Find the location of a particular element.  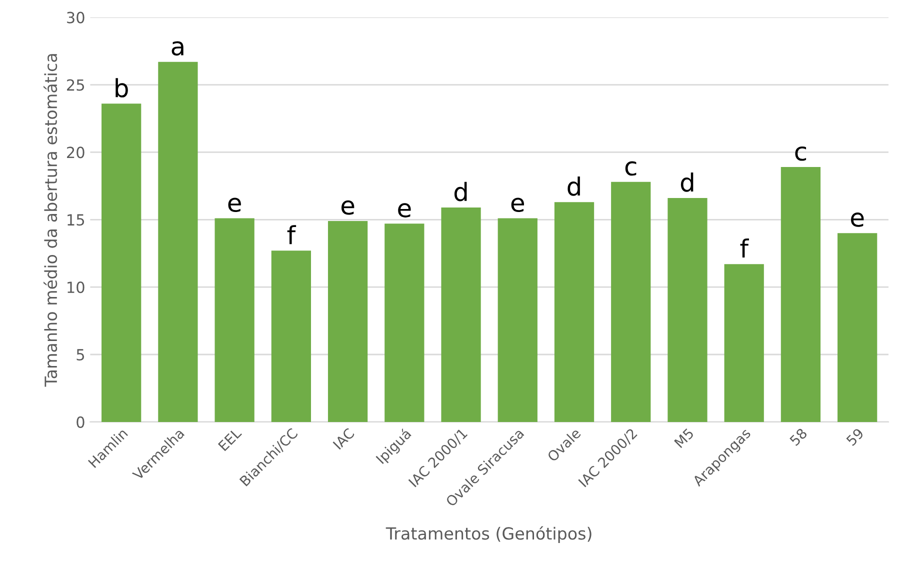

y-tick-label: 15 is located at coordinates (76, 220).